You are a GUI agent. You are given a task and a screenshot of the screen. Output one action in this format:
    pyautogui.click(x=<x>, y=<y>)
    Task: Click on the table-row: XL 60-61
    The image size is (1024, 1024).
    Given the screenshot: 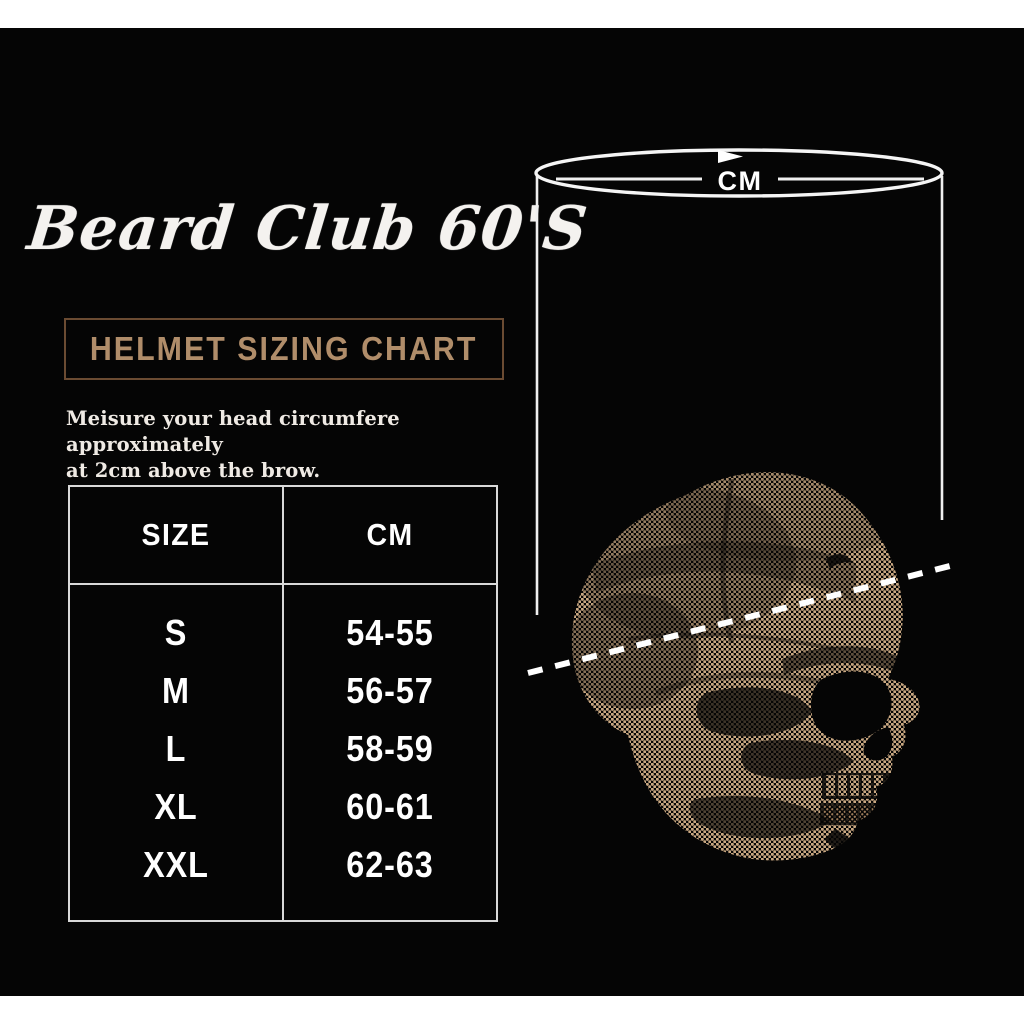 What is the action you would take?
    pyautogui.click(x=283, y=806)
    